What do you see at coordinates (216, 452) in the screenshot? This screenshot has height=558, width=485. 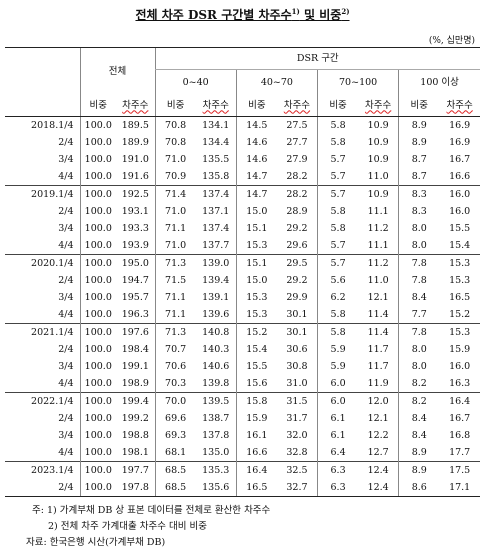 I see `cell: 135.0` at bounding box center [216, 452].